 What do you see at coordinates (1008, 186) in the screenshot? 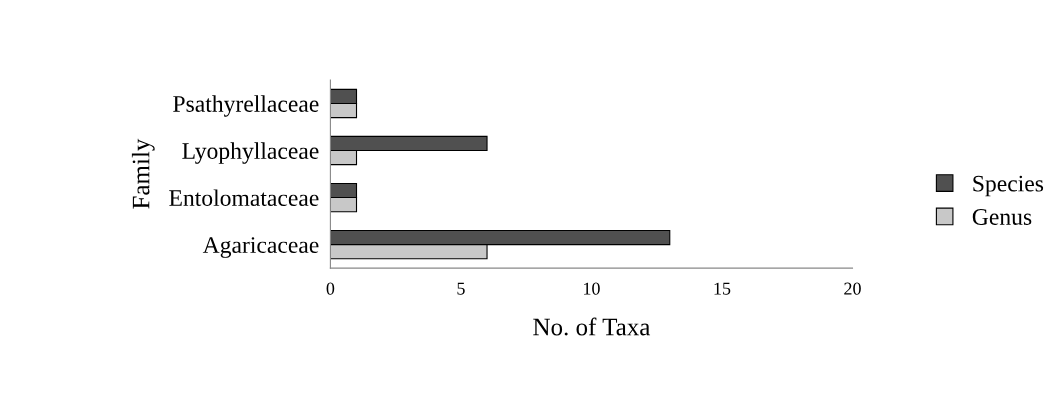
I see `legend-label: Species` at bounding box center [1008, 186].